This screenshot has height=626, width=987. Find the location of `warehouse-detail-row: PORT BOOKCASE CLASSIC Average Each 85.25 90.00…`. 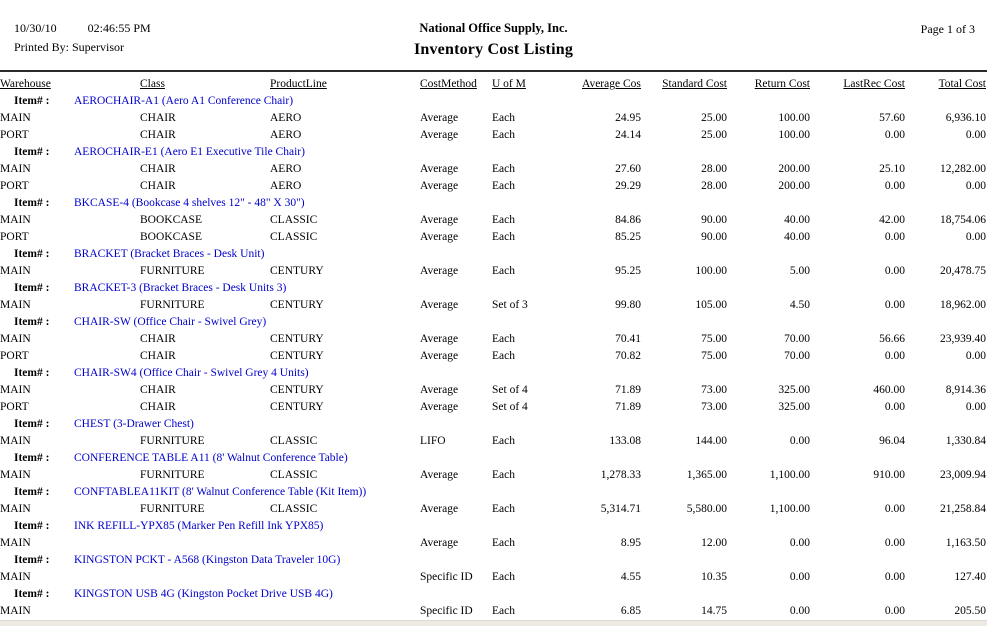

warehouse-detail-row: PORT BOOKCASE CLASSIC Average Each 85.25 90.00… is located at coordinates (493, 237).